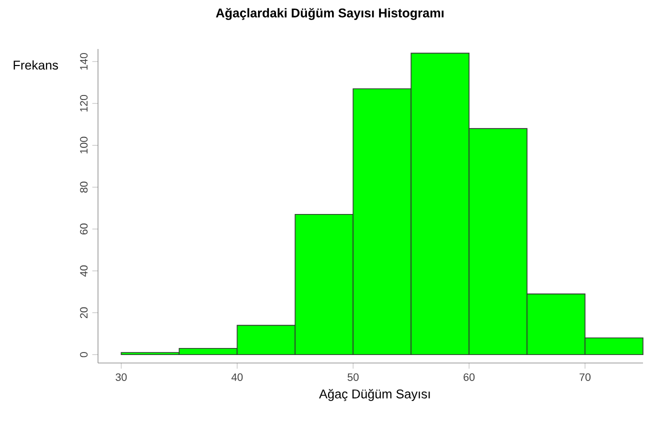  What do you see at coordinates (36, 65) in the screenshot?
I see `y-axis-title: Frekans` at bounding box center [36, 65].